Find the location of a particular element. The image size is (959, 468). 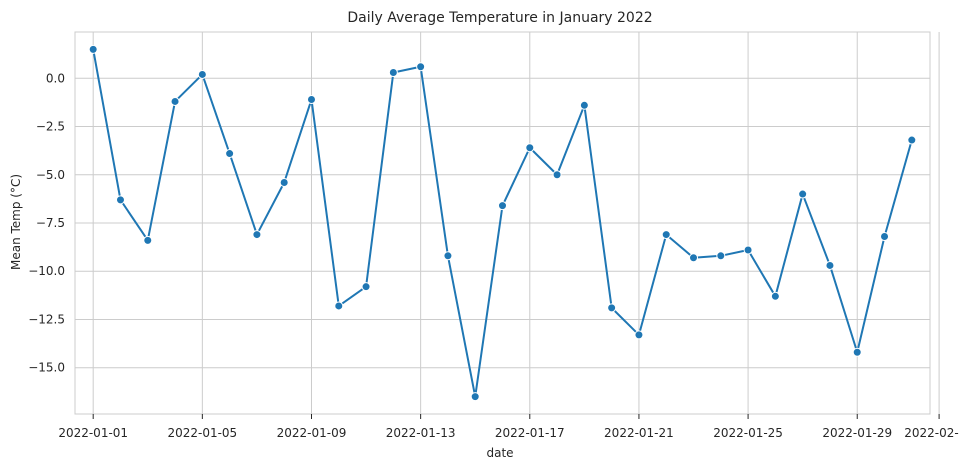

y-tick-label: −2.5 is located at coordinates (50, 127).